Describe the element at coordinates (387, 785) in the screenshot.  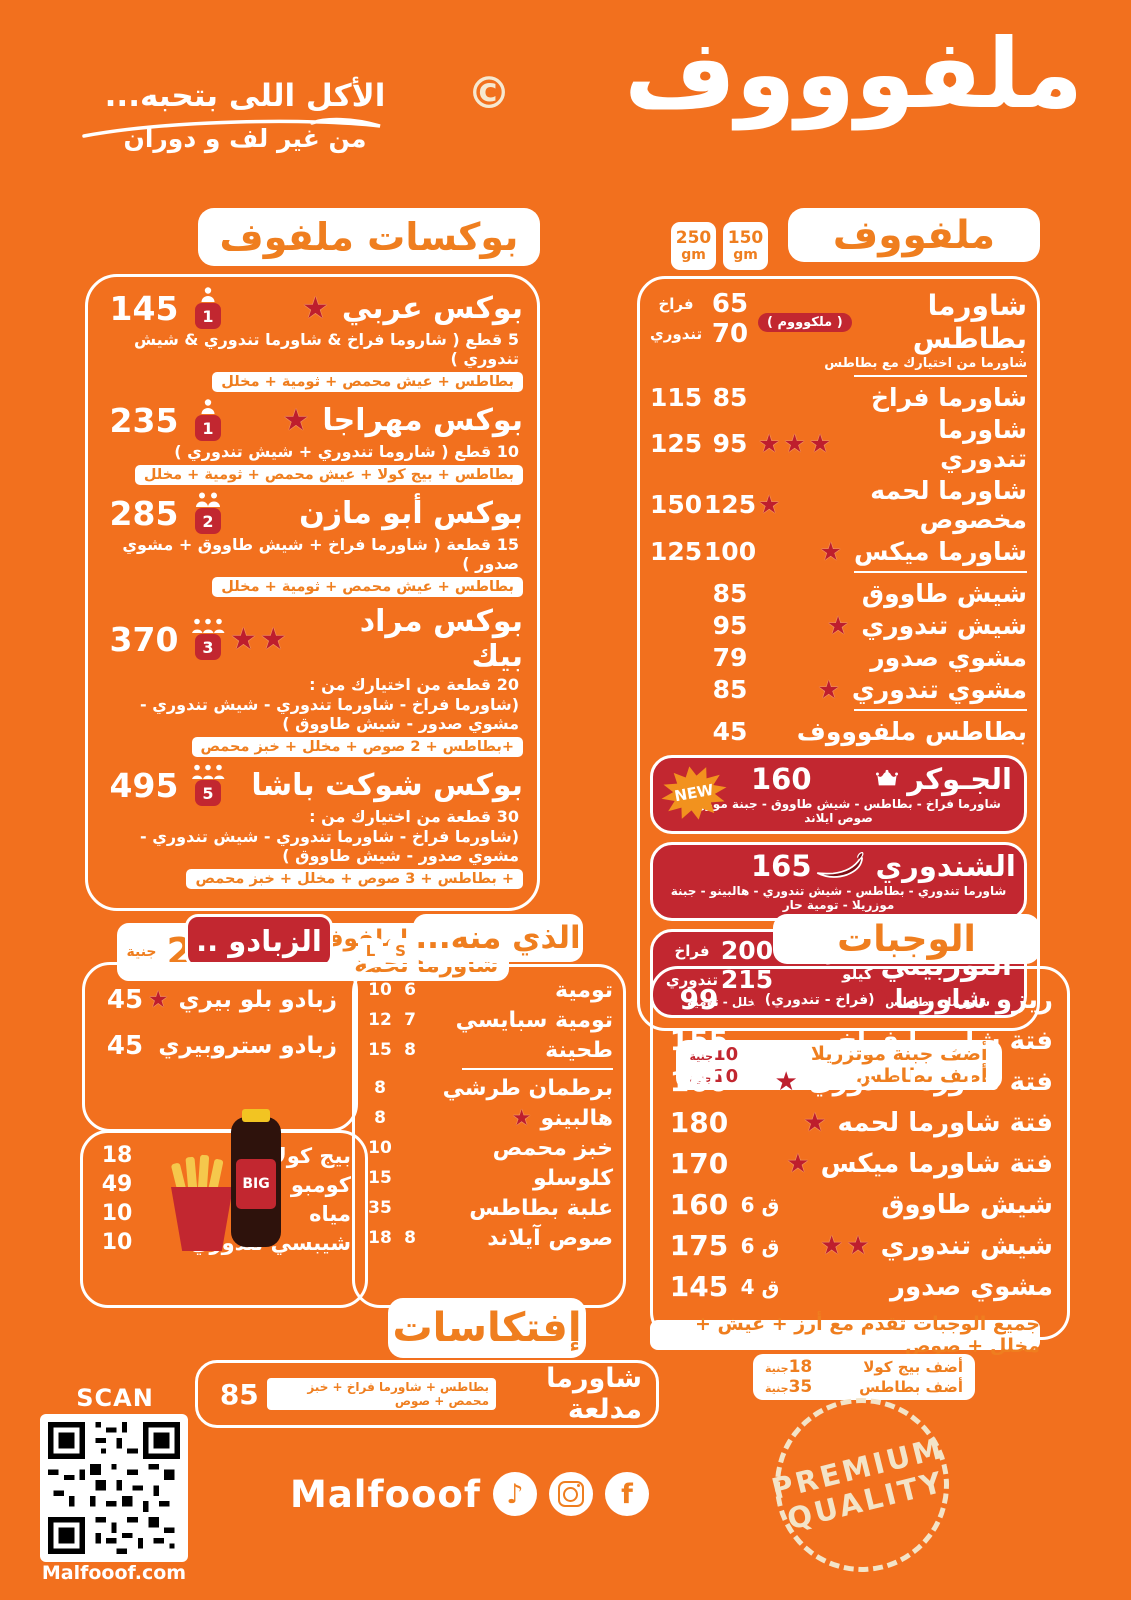
I see `item-name: بوكس شوكت باشا` at that location.